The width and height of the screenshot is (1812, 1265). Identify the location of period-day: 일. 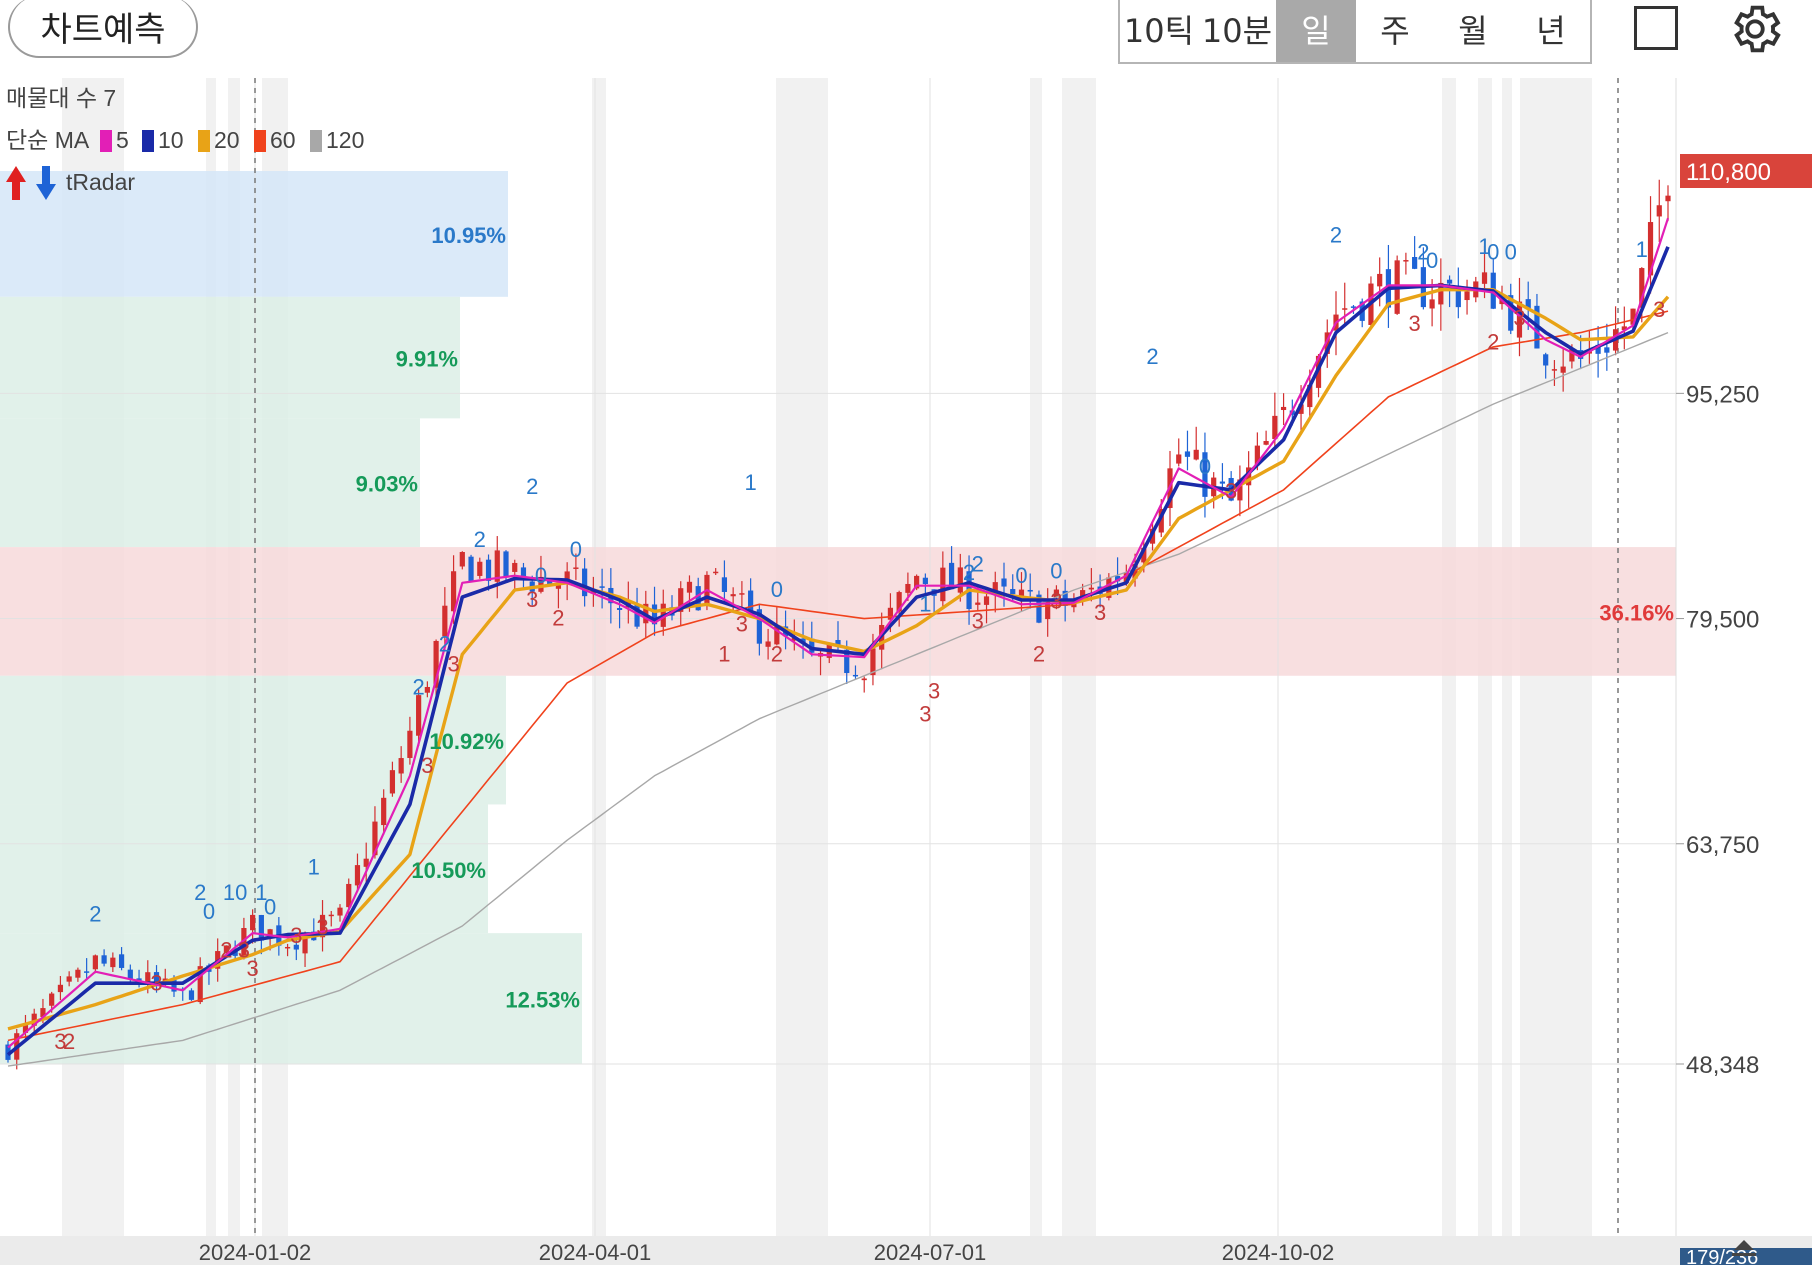
(1316, 31).